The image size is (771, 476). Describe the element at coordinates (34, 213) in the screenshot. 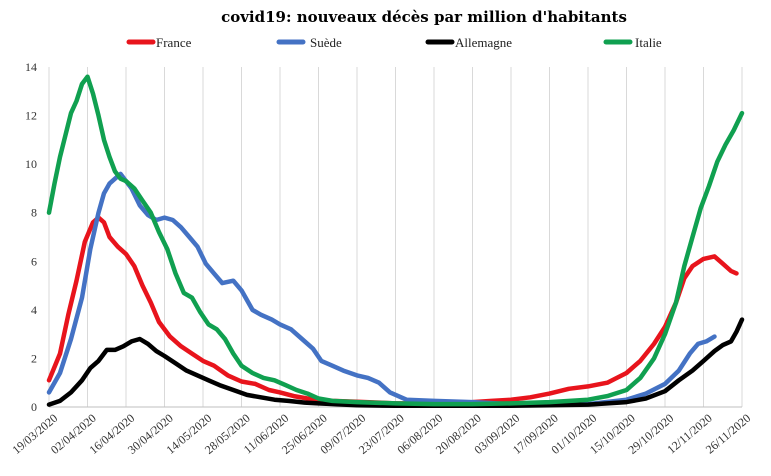

I see `y-tick-label: 8` at that location.